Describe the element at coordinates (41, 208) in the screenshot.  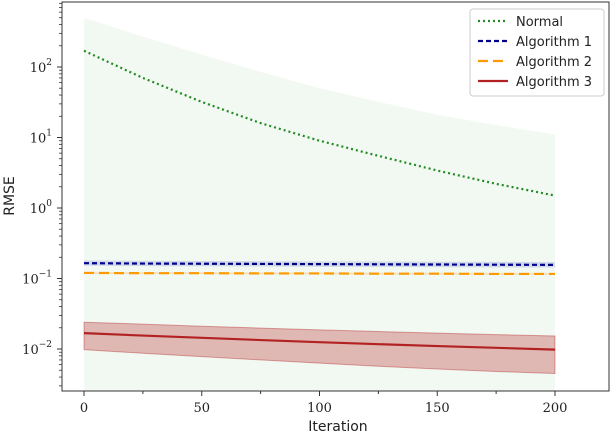
I see `y-tick-label: 10⁰` at that location.